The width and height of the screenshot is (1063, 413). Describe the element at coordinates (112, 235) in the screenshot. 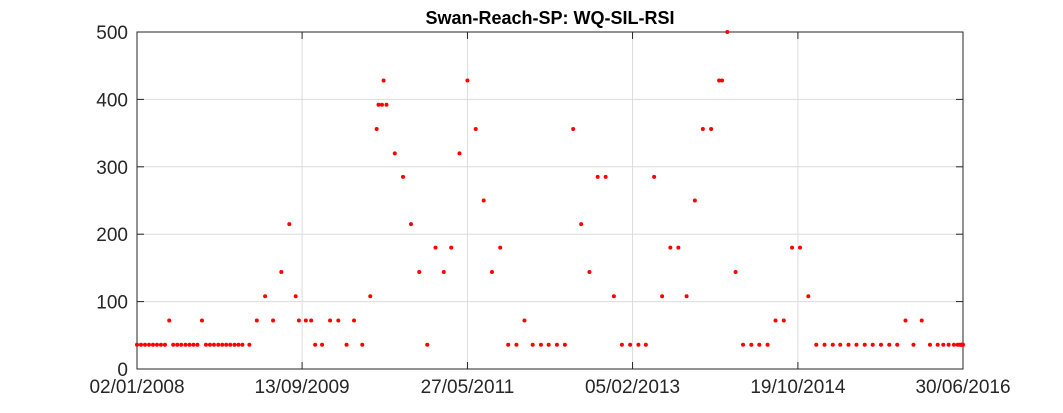

I see `y-tick-label: 200` at that location.